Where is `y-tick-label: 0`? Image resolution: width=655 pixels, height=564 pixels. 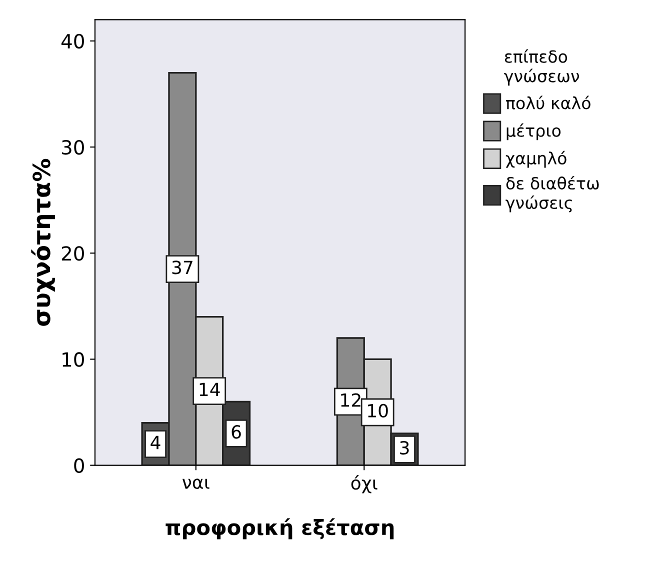 y-tick-label: 0 is located at coordinates (79, 465).